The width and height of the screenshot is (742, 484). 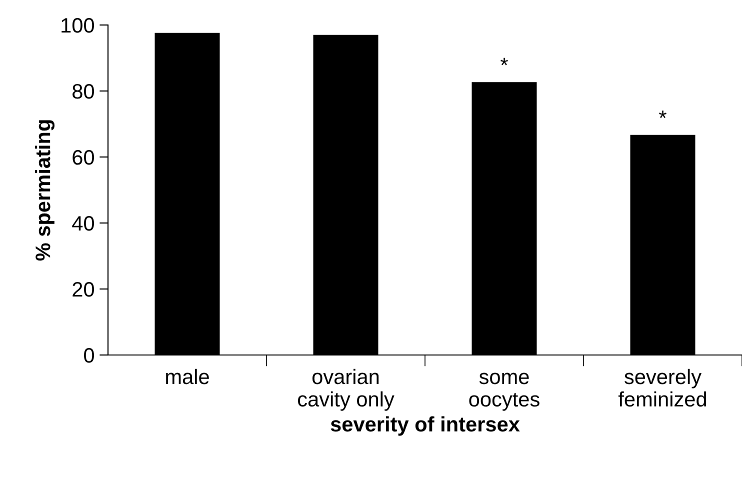 I want to click on x-tick-label: some oocytes, so click(x=504, y=391).